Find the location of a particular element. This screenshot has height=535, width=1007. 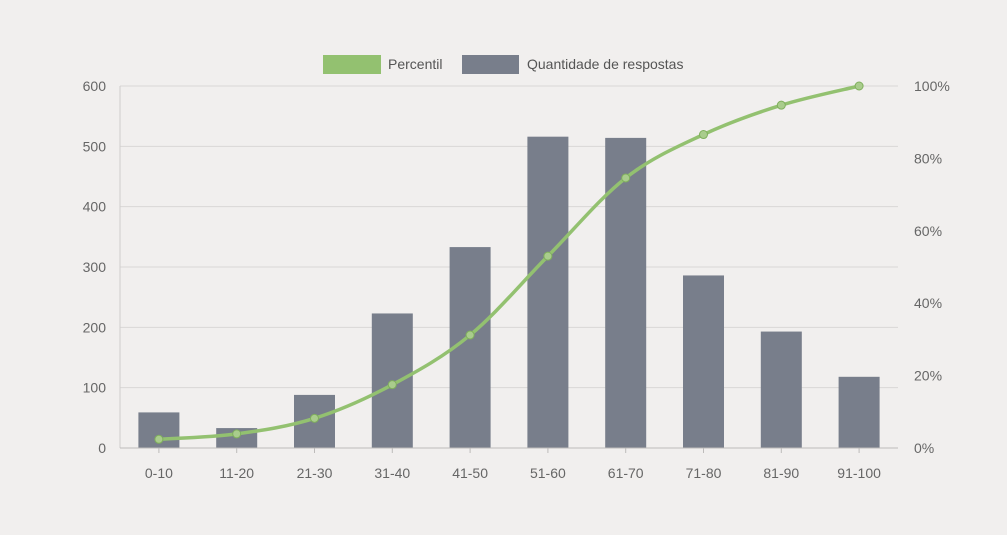

x-tick-label: 31-40 is located at coordinates (392, 473).